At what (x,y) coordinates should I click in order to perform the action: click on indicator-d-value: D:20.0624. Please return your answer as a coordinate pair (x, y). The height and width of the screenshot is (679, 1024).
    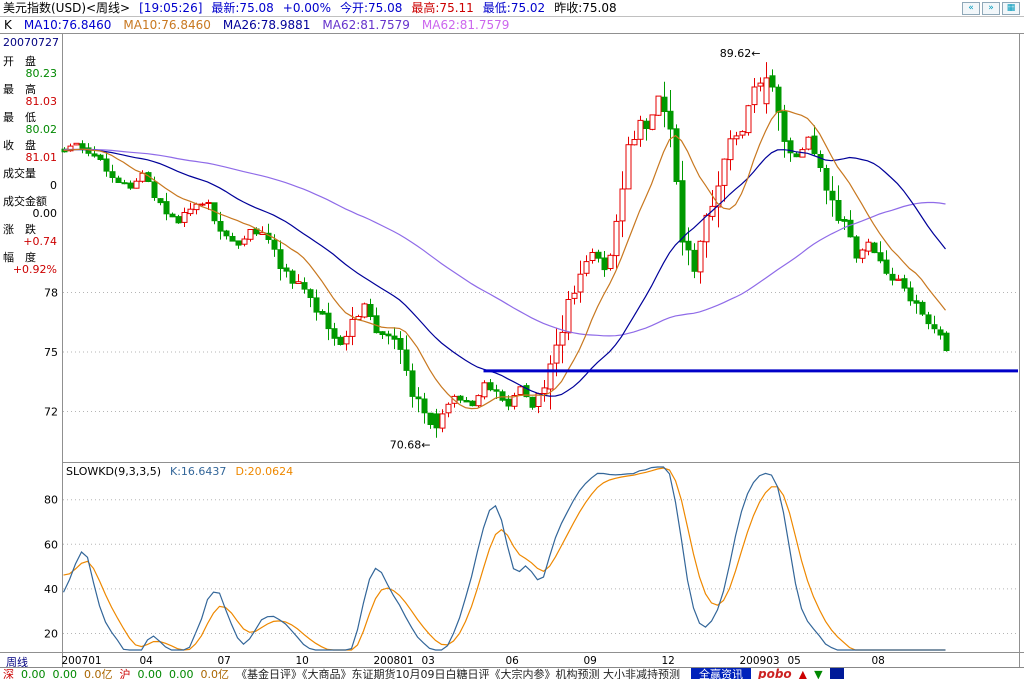
    Looking at the image, I should click on (264, 471).